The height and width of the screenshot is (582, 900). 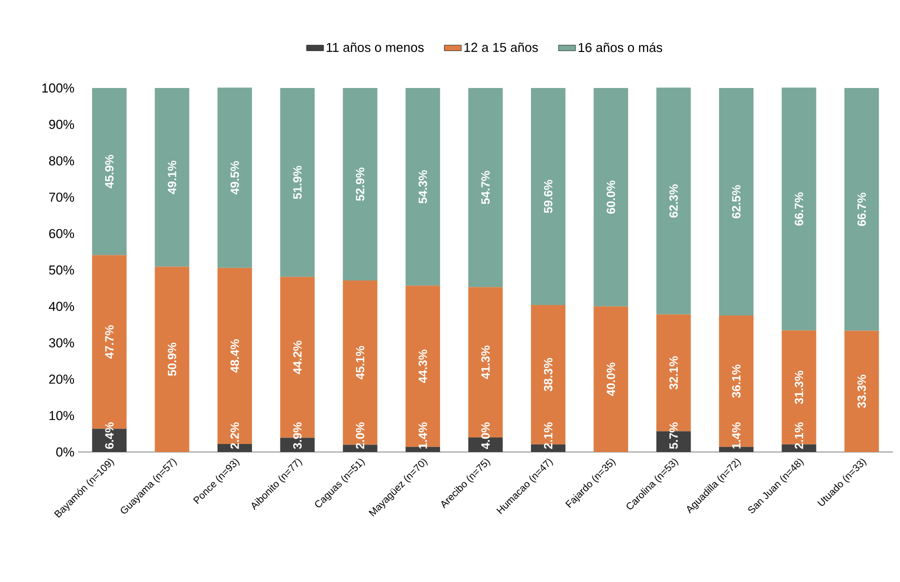 What do you see at coordinates (673, 373) in the screenshot?
I see `data-label: 32.1%` at bounding box center [673, 373].